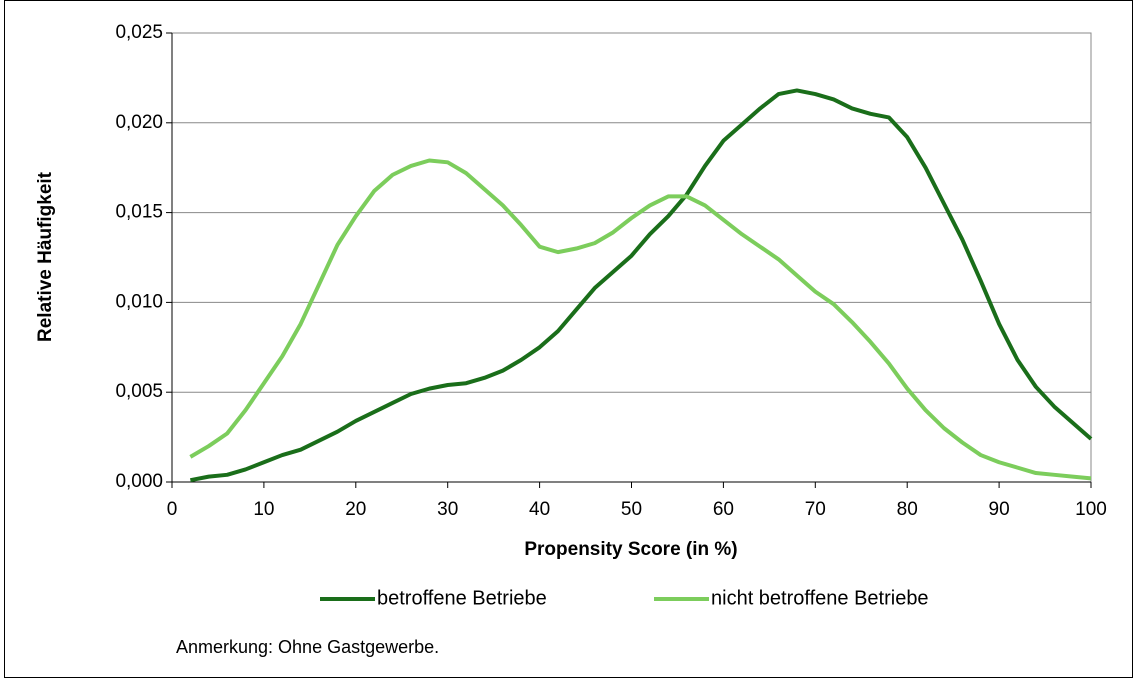 The image size is (1134, 679). I want to click on x-tick-label: 50, so click(631, 509).